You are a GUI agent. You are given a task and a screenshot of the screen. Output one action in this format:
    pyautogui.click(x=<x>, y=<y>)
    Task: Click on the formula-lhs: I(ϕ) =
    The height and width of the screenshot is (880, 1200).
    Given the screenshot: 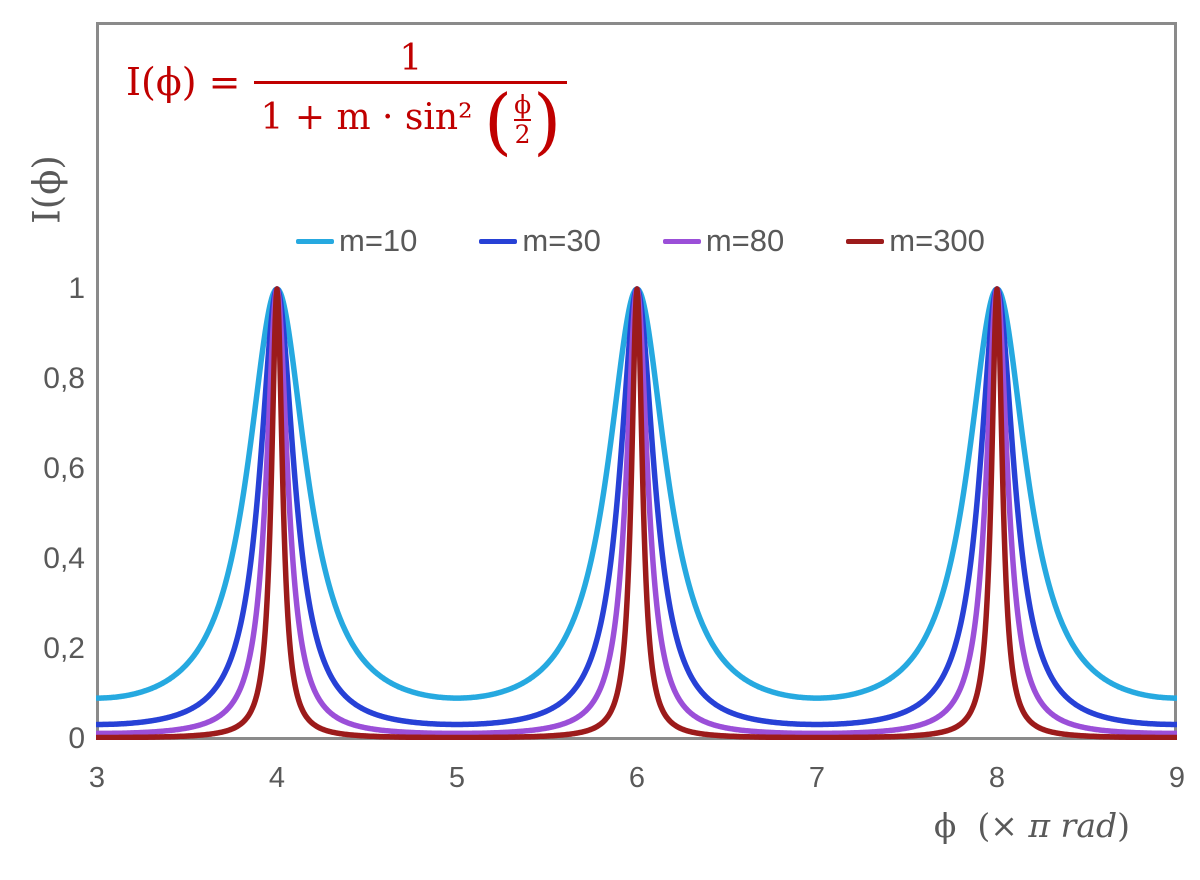 What is the action you would take?
    pyautogui.click(x=183, y=82)
    